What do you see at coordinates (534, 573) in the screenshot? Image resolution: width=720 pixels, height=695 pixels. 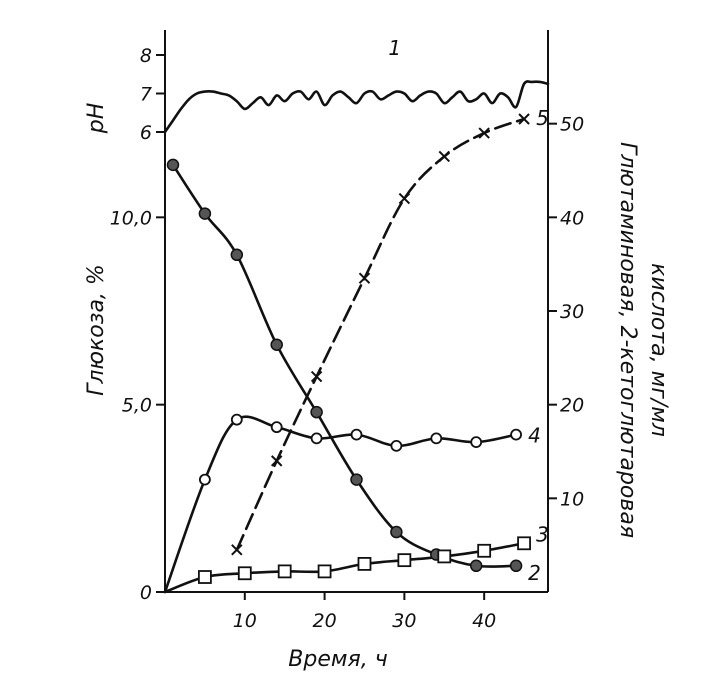 I see `series-label-2: 2` at bounding box center [534, 573].